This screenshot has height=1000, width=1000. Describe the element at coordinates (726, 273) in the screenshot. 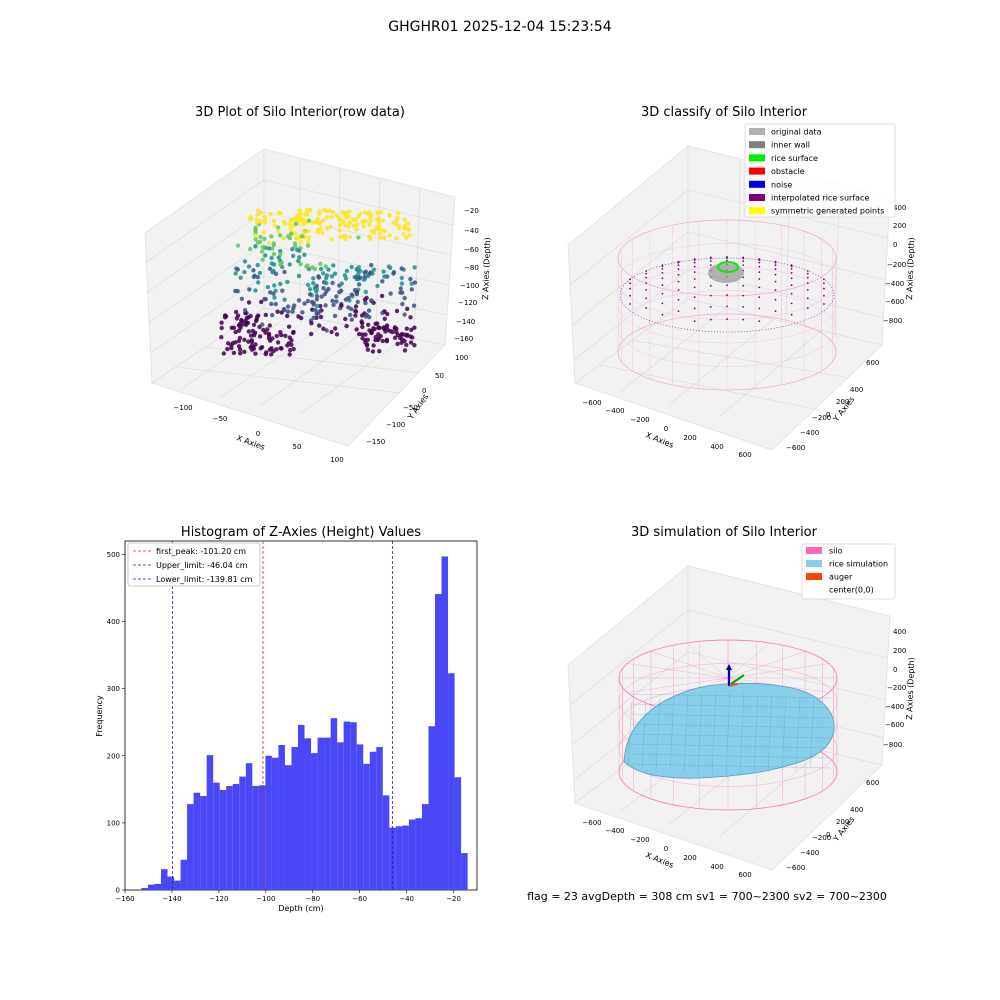

I see `classify-inner-wall-cluster` at that location.